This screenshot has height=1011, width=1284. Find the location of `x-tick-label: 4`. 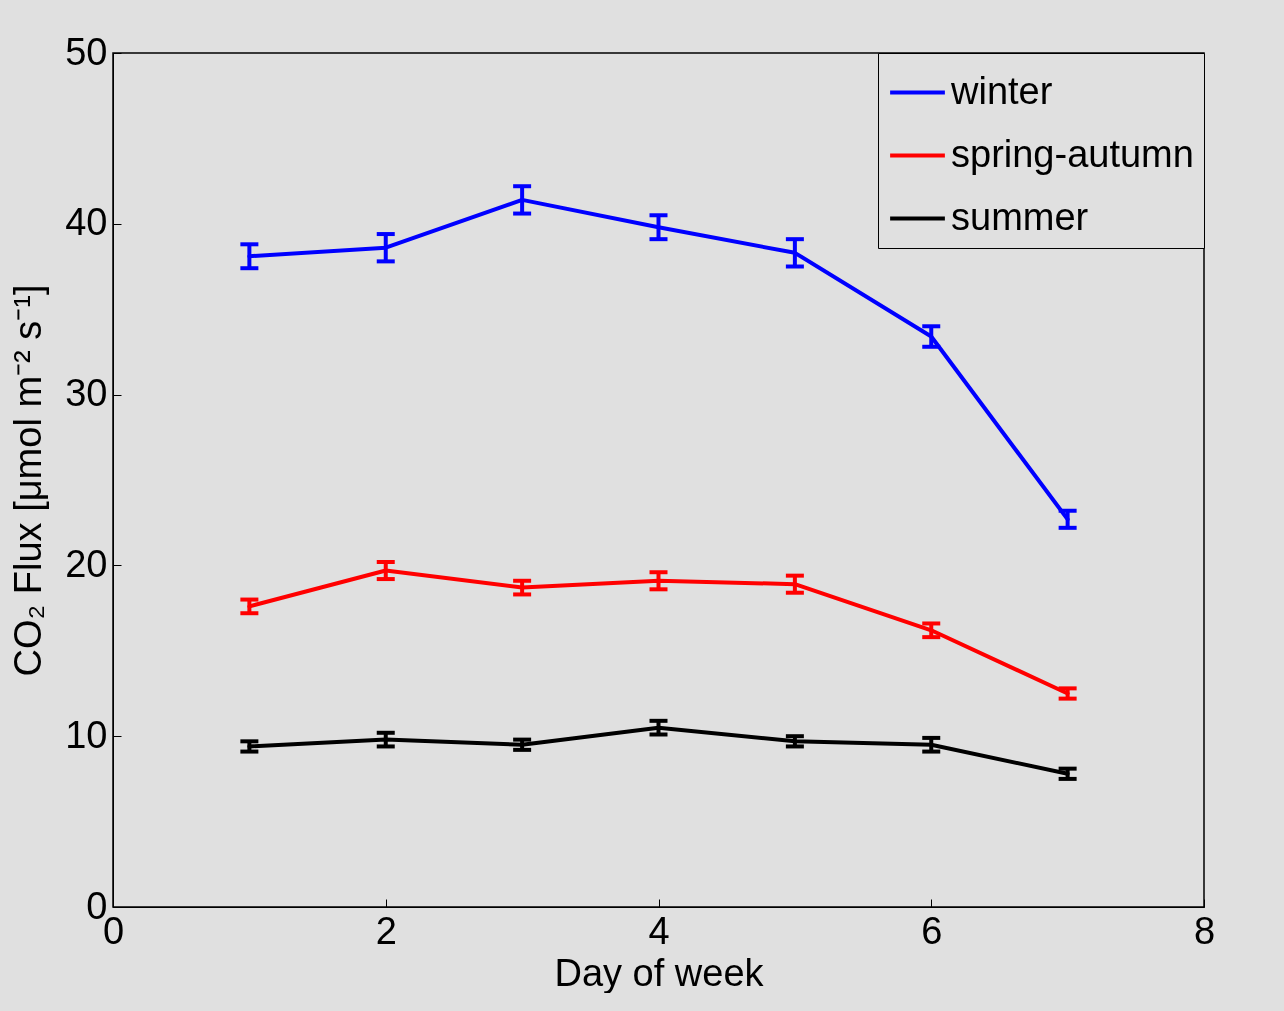

x-tick-label: 4 is located at coordinates (659, 930).